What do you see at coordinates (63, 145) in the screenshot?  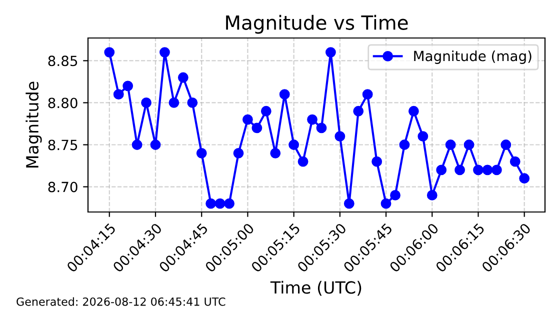 I see `y-tick-label: 8.75` at bounding box center [63, 145].